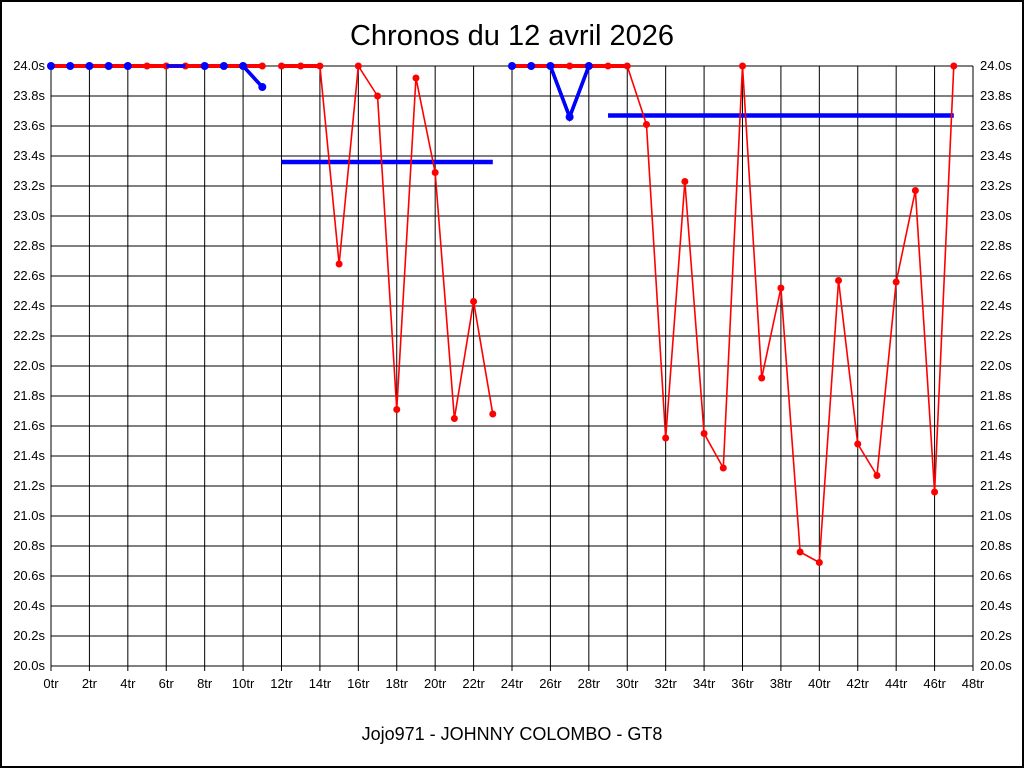 This screenshot has width=1024, height=768. Describe the element at coordinates (29, 65) in the screenshot. I see `y-axis-tick-label-left: 24.0s` at that location.